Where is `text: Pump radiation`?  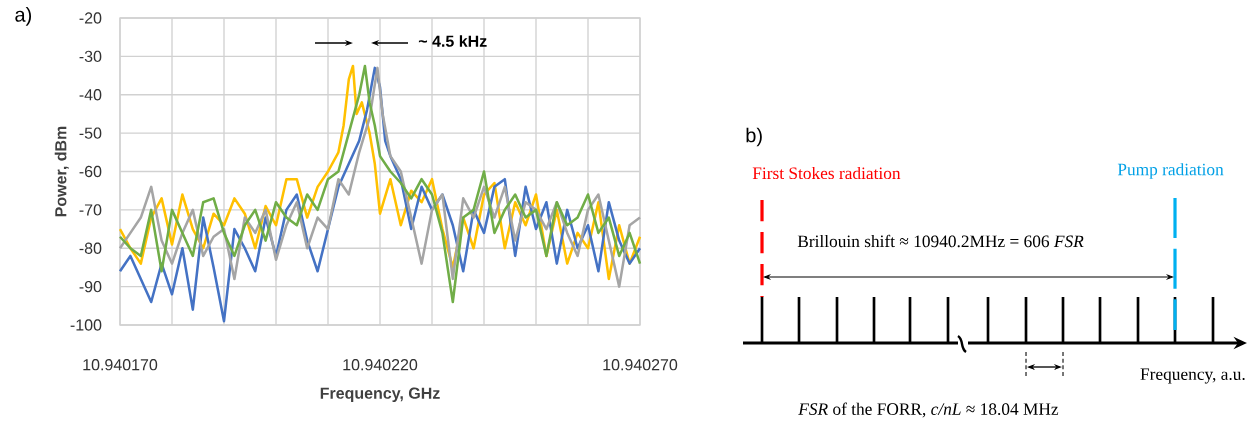
text: Pump radiation is located at coordinates (1170, 171).